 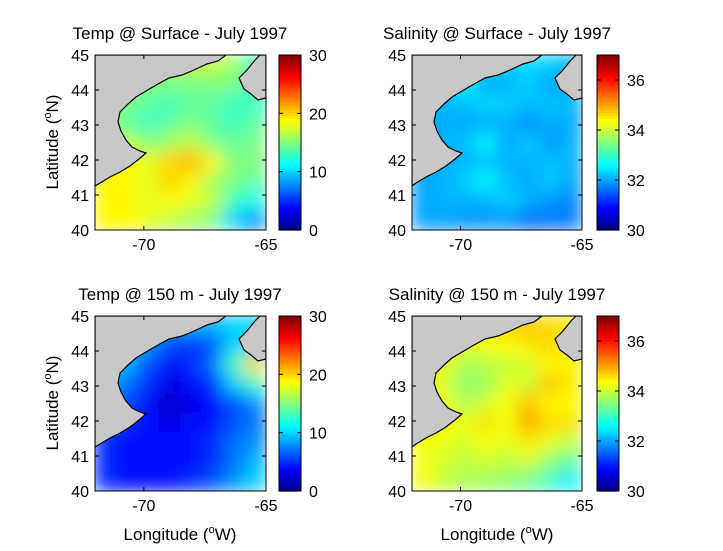 What do you see at coordinates (636, 492) in the screenshot?
I see `colorbar-tick-label: 30` at bounding box center [636, 492].